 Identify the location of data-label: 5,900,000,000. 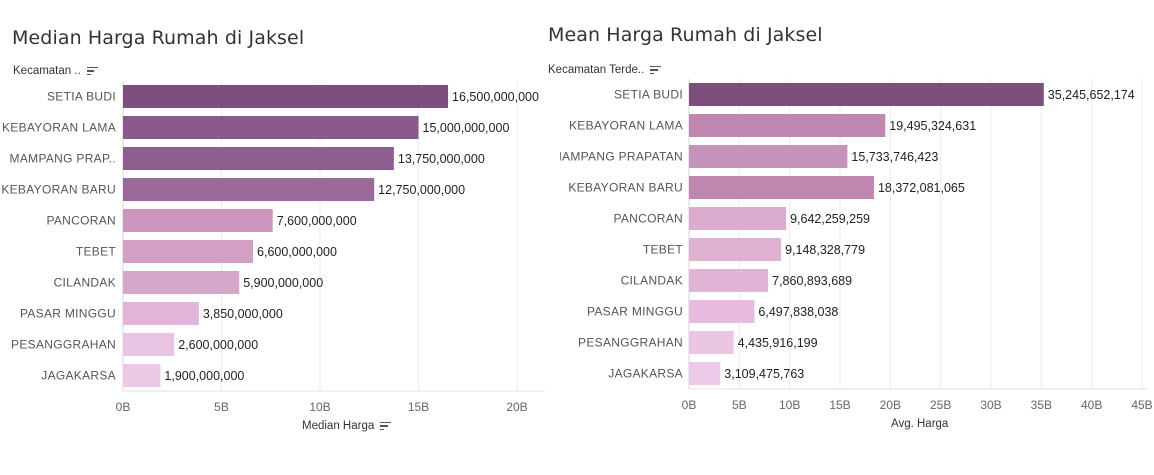
(283, 283).